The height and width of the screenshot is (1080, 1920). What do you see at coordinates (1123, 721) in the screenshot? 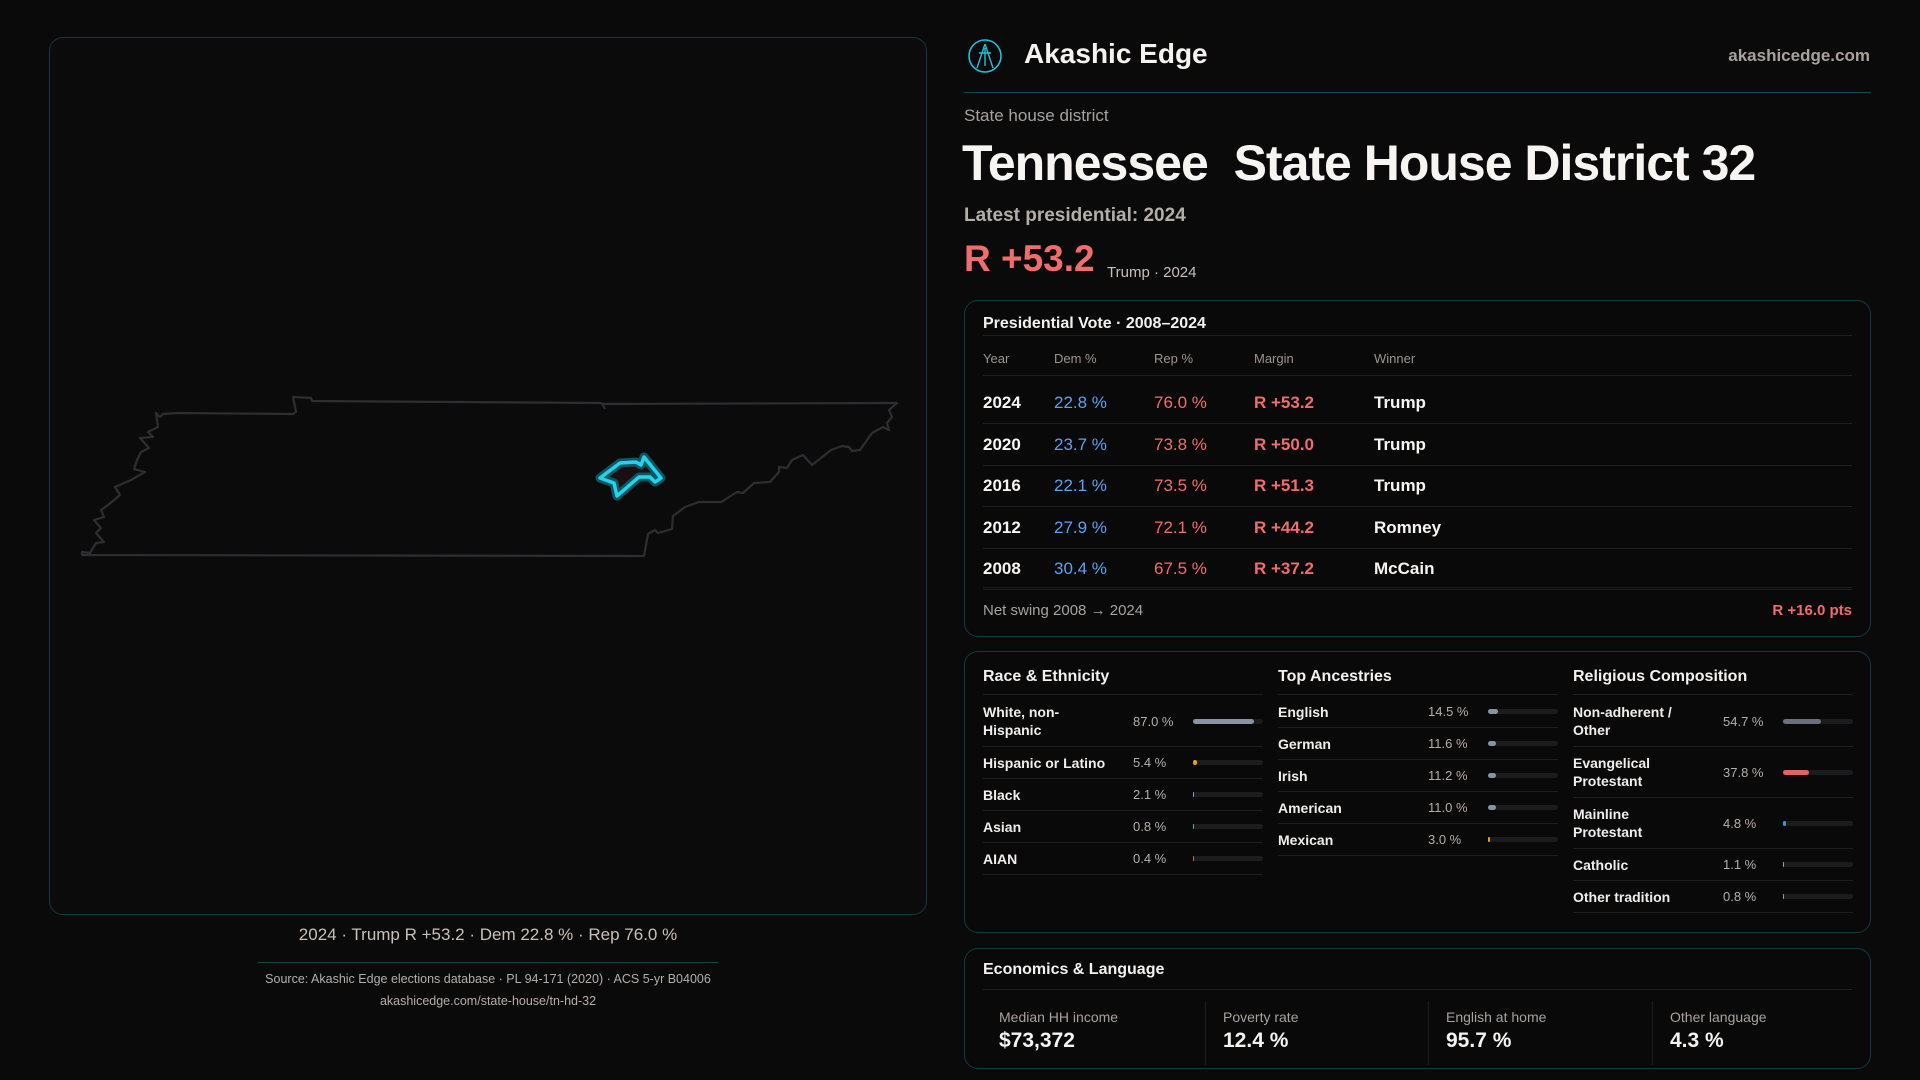
I see `list-item: White, non-Hispanic 87.0 %` at bounding box center [1123, 721].